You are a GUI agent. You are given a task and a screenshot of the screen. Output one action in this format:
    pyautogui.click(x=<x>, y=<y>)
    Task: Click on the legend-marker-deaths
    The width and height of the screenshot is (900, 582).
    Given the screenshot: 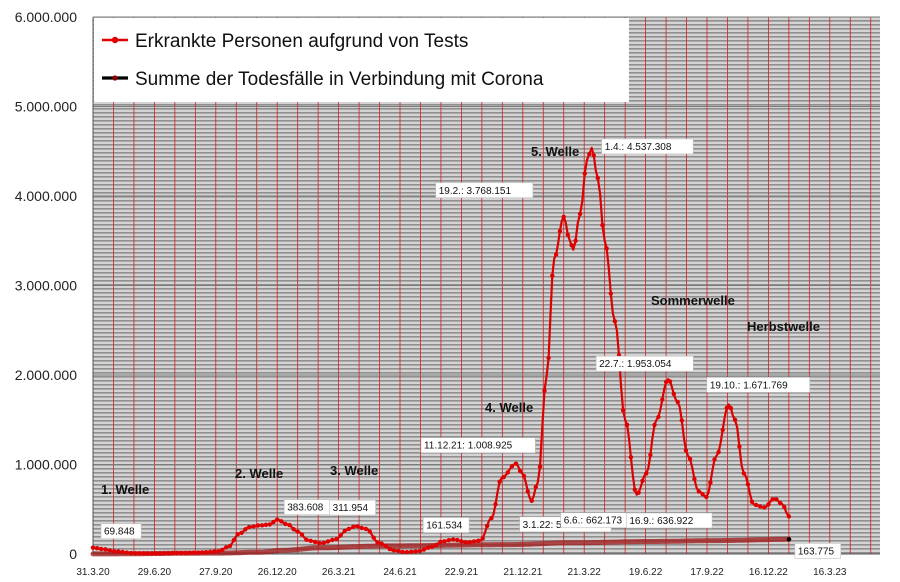 What is the action you would take?
    pyautogui.click(x=115, y=78)
    